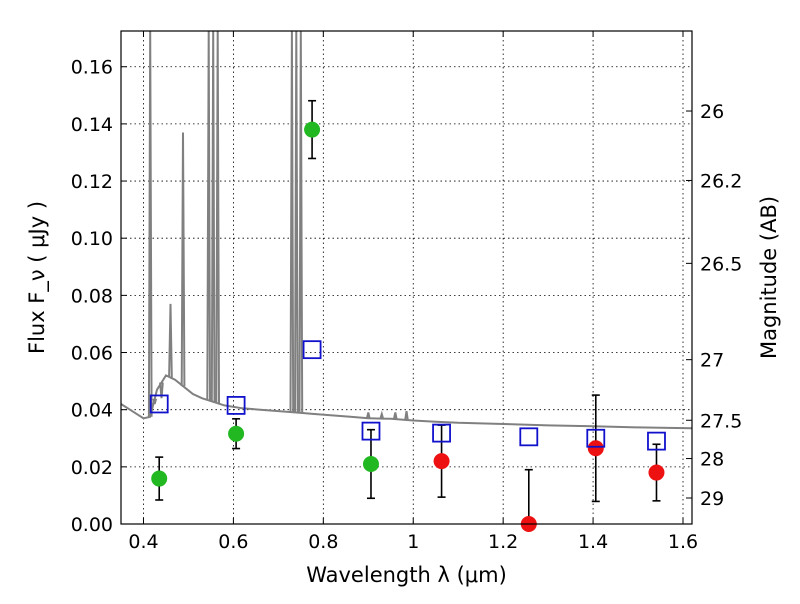 The image size is (800, 604). What do you see at coordinates (92, 68) in the screenshot?
I see `y-tick-label: 0.16` at bounding box center [92, 68].